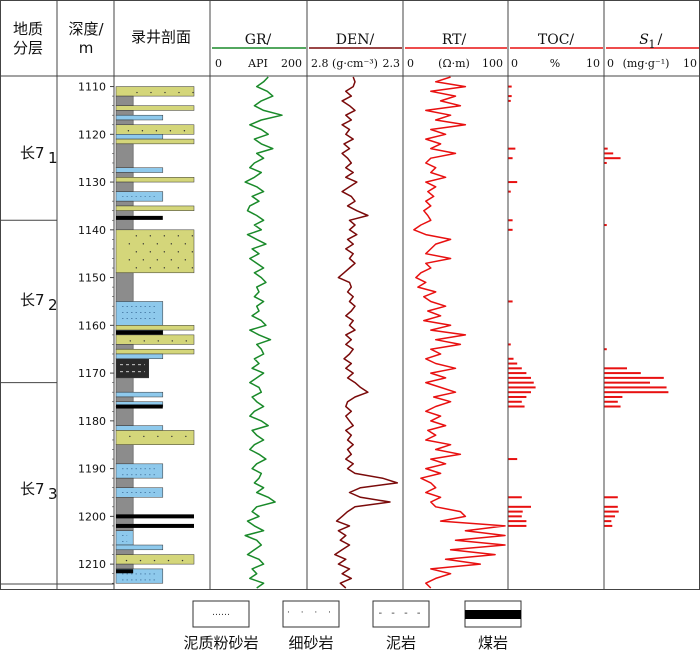 The width and height of the screenshot is (700, 658). What do you see at coordinates (132, 368) in the screenshot?
I see `lithology-bed-dark_mud` at bounding box center [132, 368].